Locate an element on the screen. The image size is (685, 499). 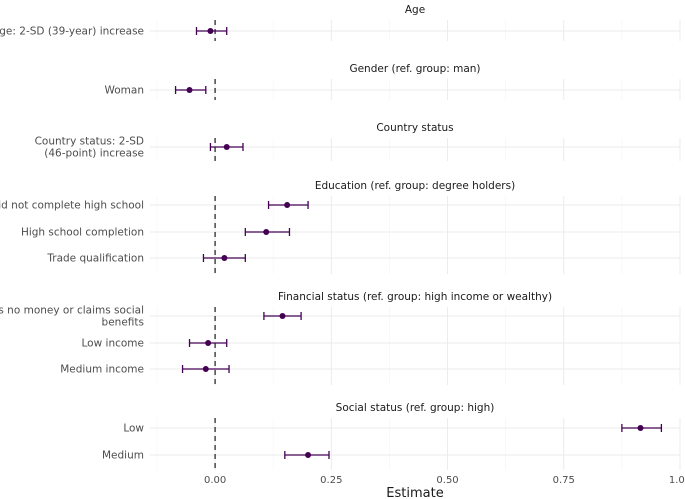
row-label: Medium is located at coordinates (123, 456).